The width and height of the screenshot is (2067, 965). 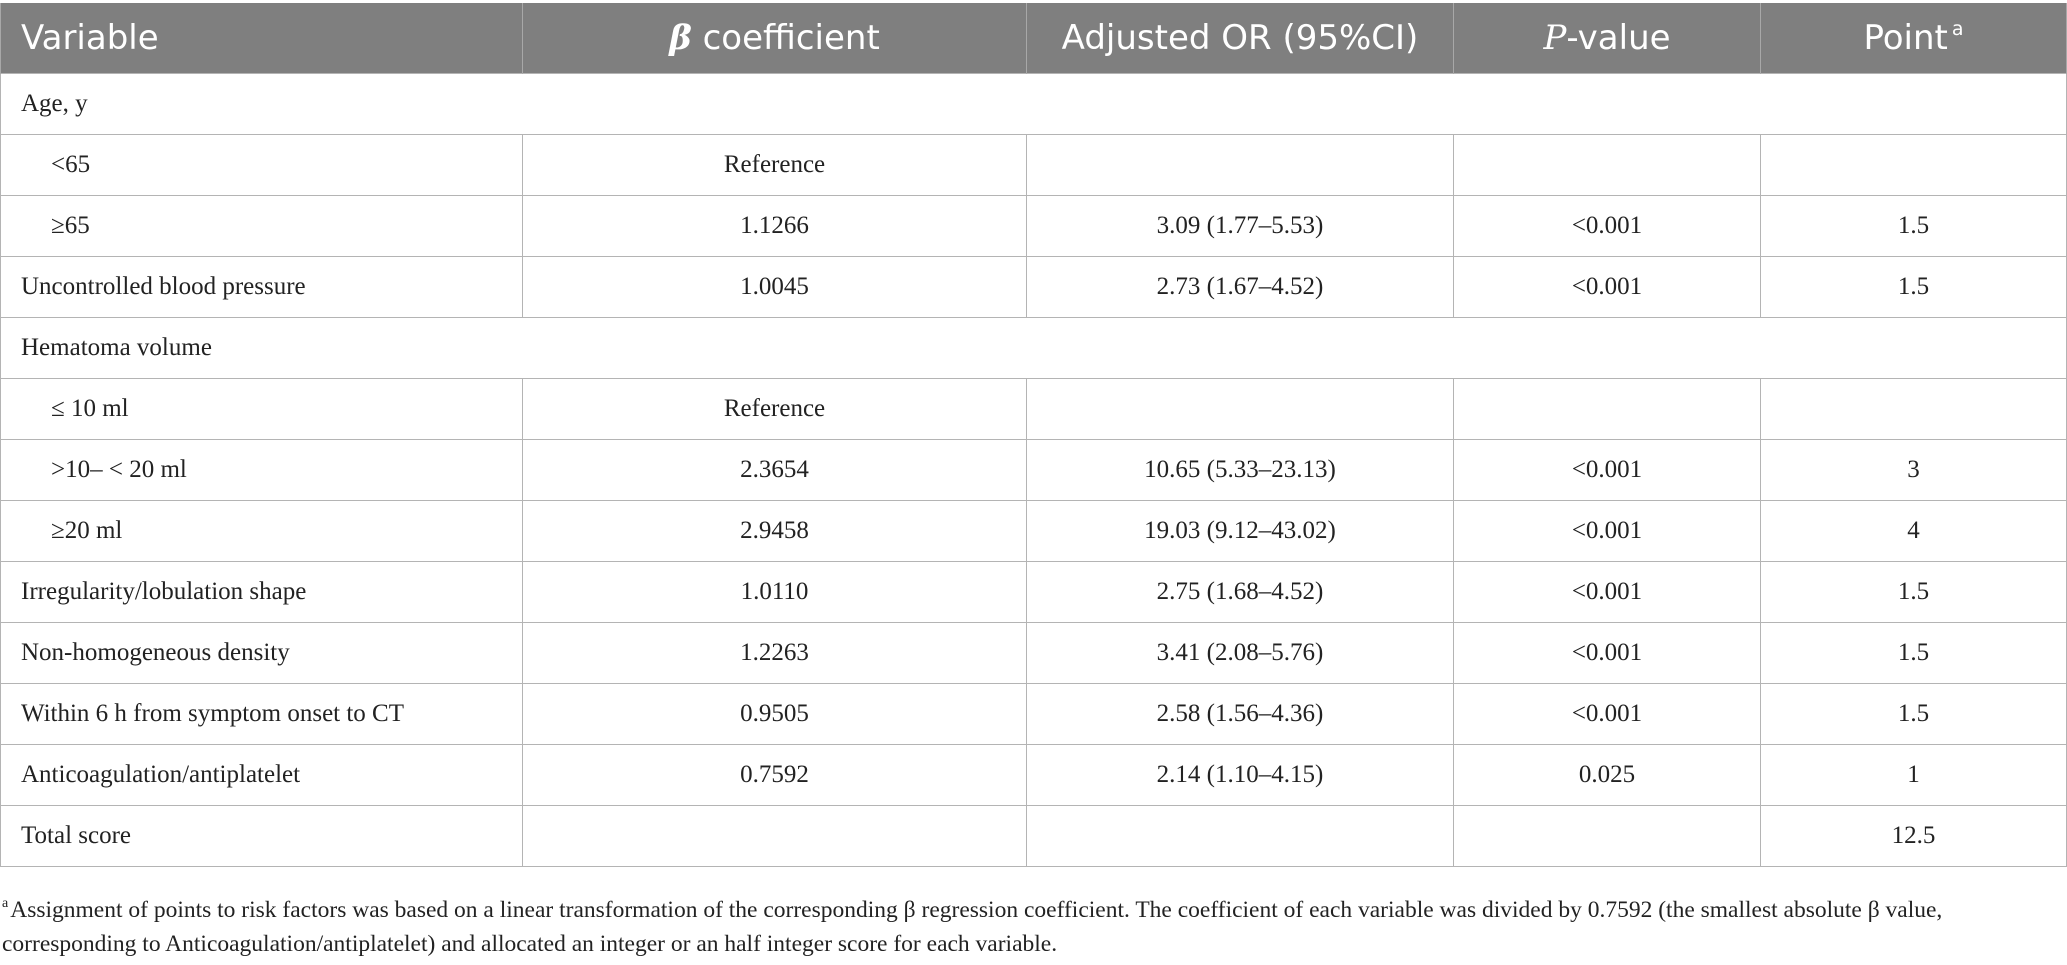 I want to click on header-p-value: P-value, so click(x=1607, y=38).